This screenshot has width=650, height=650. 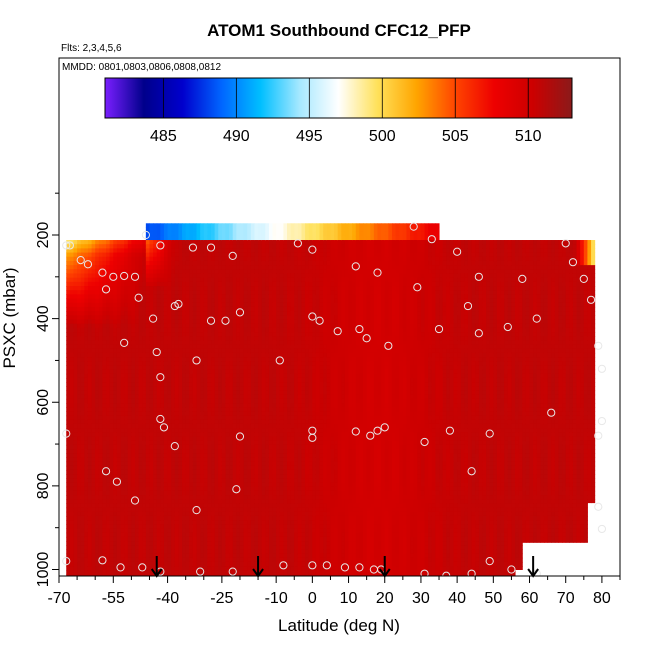 I want to click on x-tick-label: 10, so click(x=349, y=598).